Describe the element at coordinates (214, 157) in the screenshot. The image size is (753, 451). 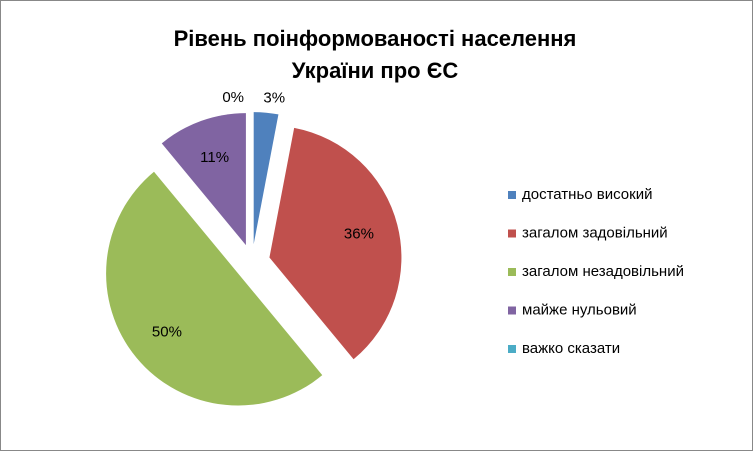
I see `data-label: 11%` at that location.